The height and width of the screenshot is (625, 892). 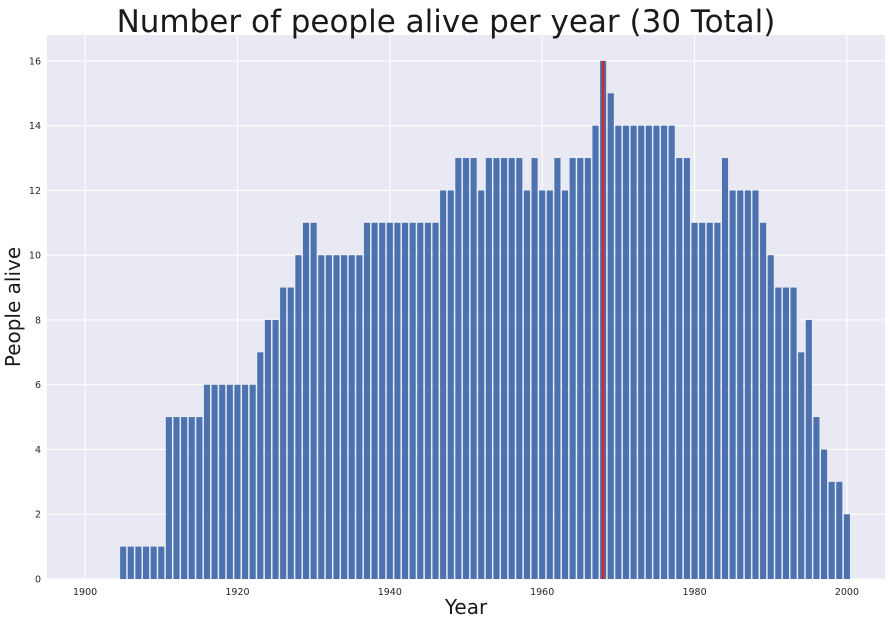 I want to click on bar-1930, so click(x=313, y=400).